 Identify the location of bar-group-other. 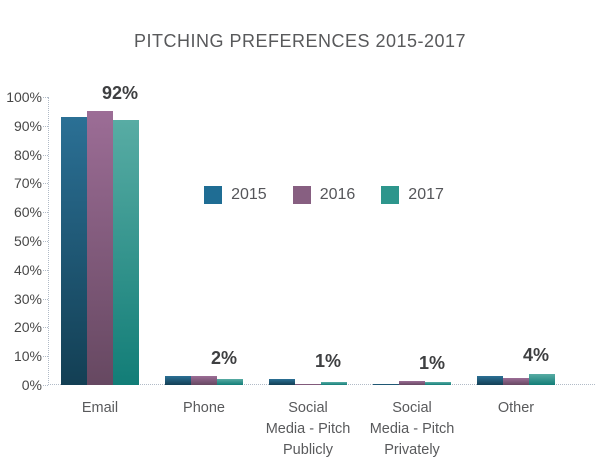
(516, 379).